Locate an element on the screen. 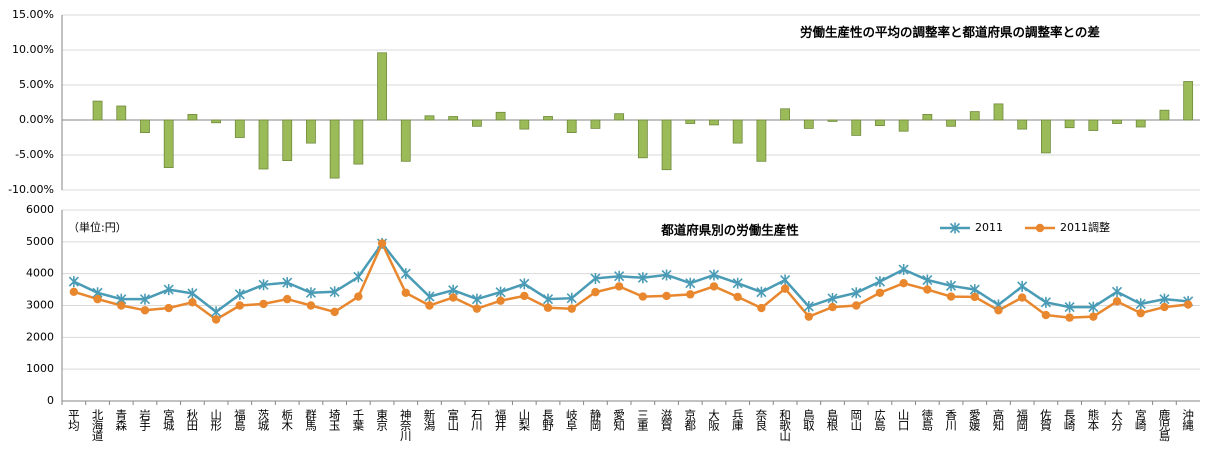  x-tick-label: 長野 is located at coordinates (548, 420).